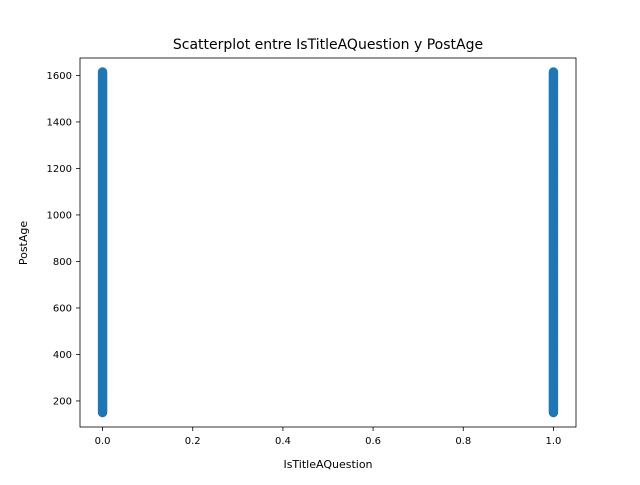 Image resolution: width=640 pixels, height=485 pixels. Describe the element at coordinates (103, 441) in the screenshot. I see `x-tick-label: 0.0` at that location.